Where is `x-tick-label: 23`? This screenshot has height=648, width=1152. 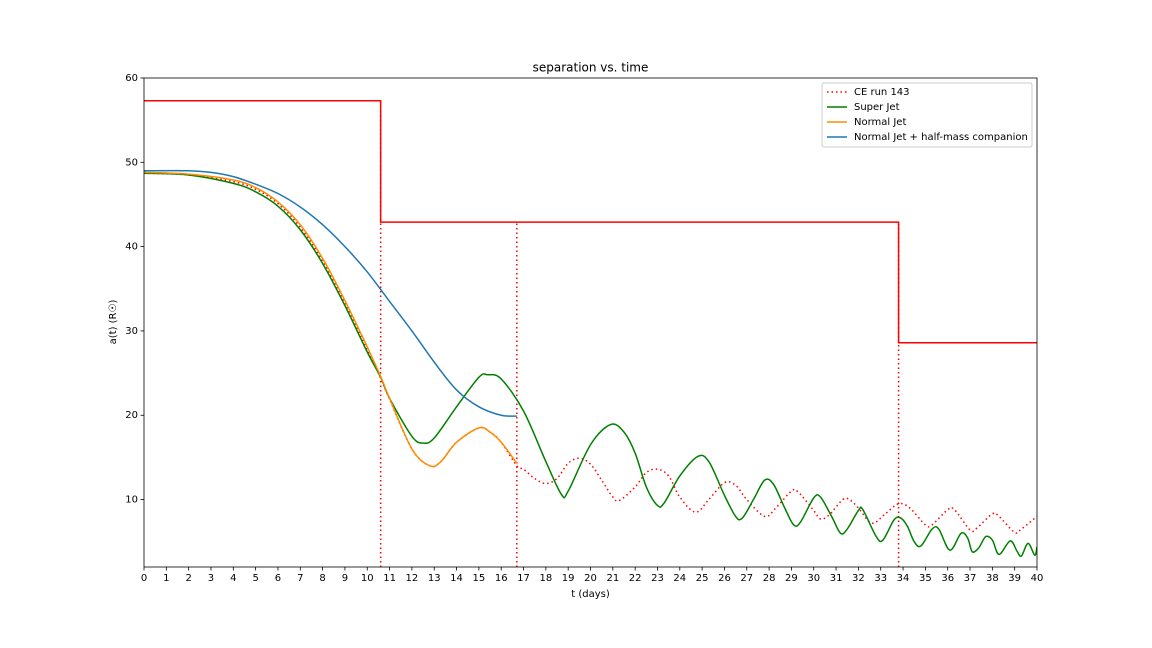 x-tick-label: 23 is located at coordinates (657, 578).